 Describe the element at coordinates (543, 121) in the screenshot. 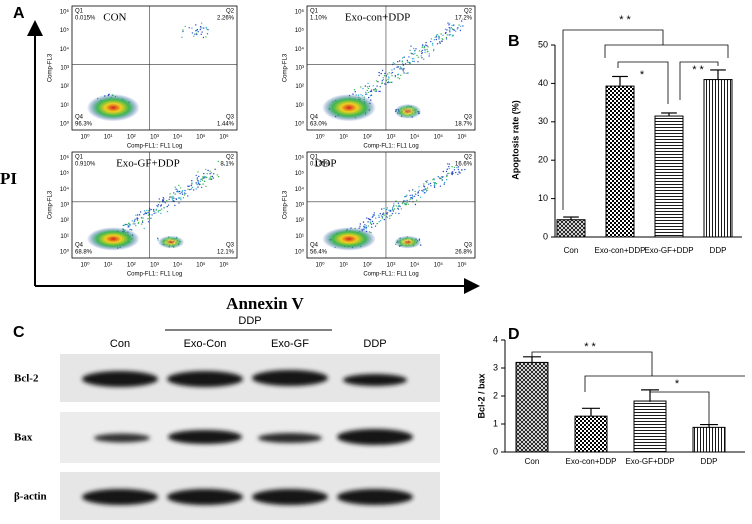

I see `y-tick-label: 30` at that location.